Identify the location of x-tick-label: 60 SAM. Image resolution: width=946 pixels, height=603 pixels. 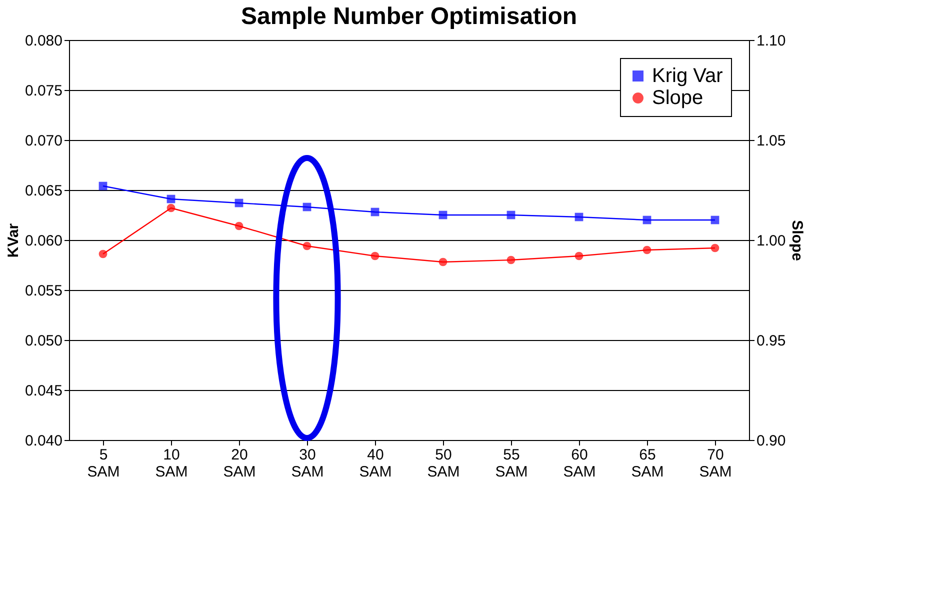
(579, 463).